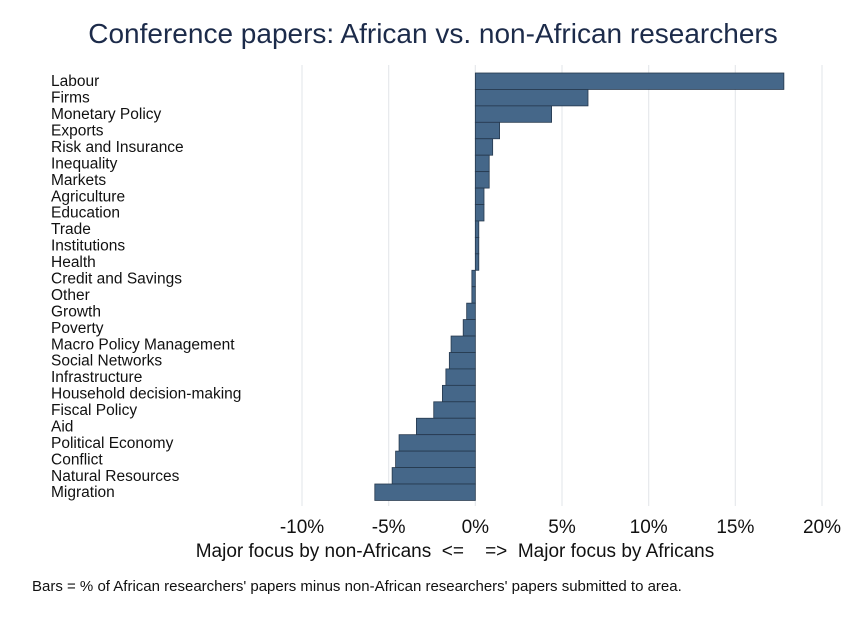 The image size is (858, 624). I want to click on category-label-3: Exports, so click(77, 131).